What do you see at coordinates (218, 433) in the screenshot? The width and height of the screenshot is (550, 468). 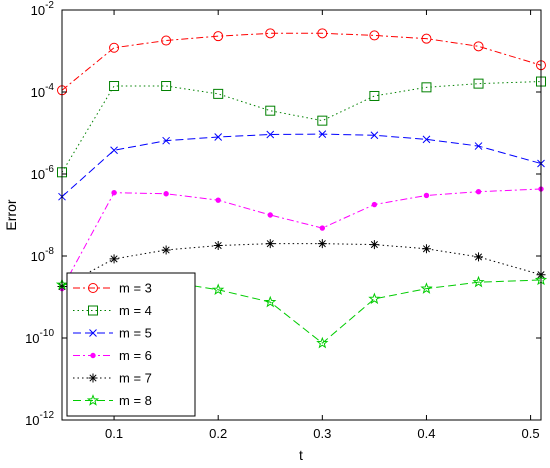 I see `x-tick-label: 0.2` at bounding box center [218, 433].